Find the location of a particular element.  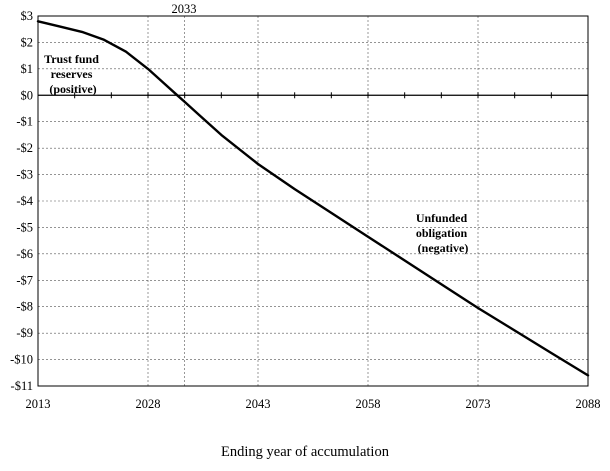

x-tick-label: 2088 is located at coordinates (588, 404).